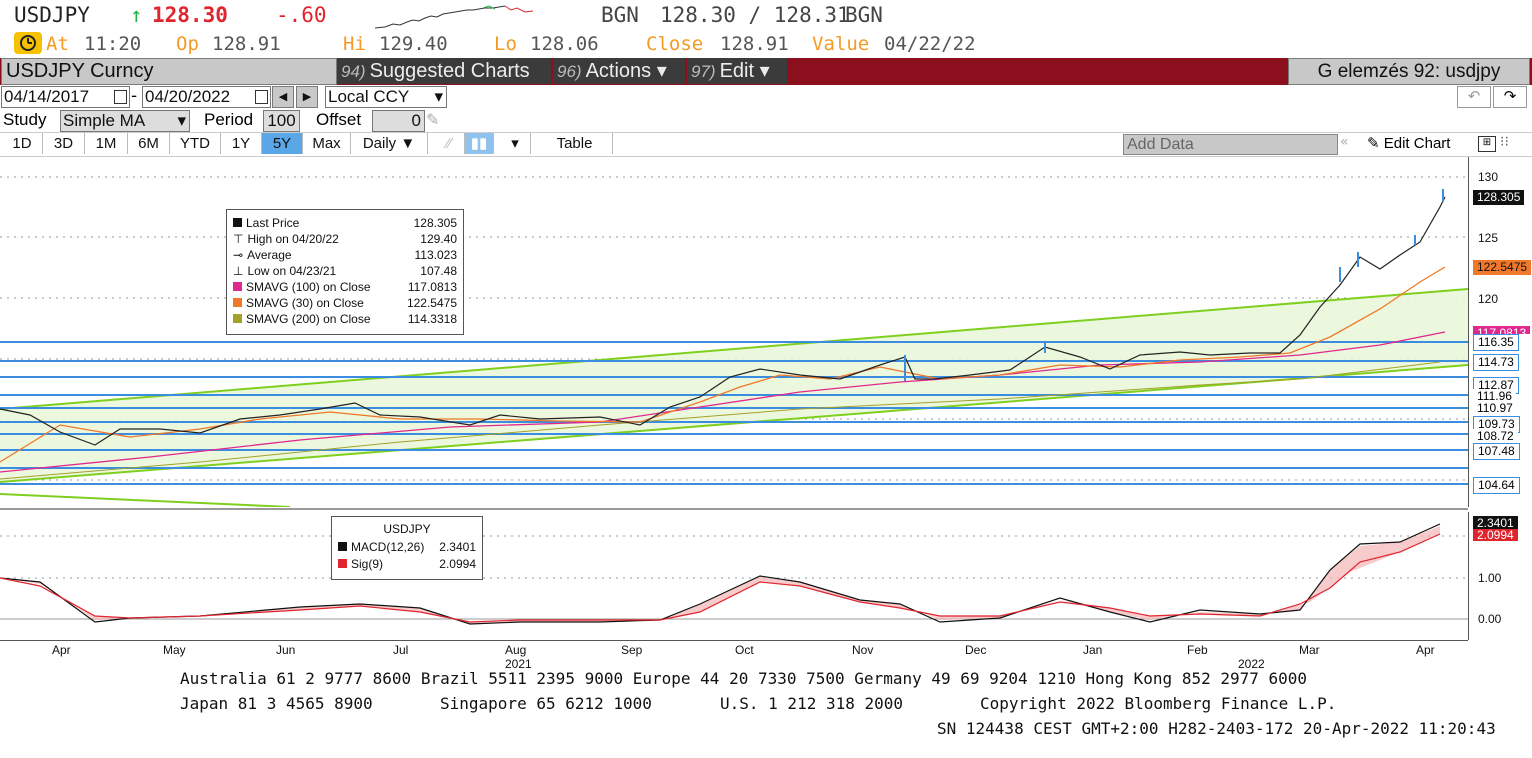  Describe the element at coordinates (64, 143) in the screenshot. I see `range-3d: 3D` at that location.